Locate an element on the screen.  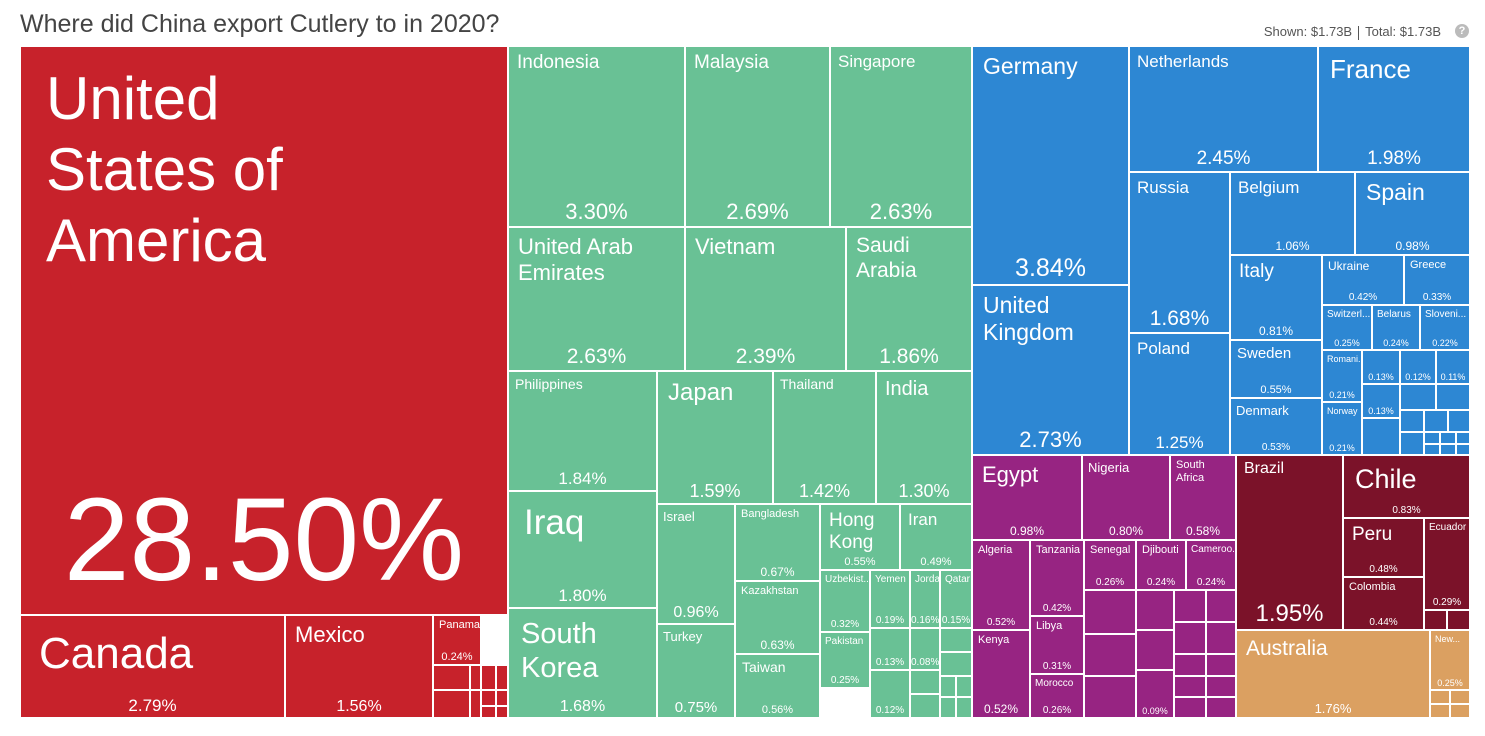
info-icon: ? is located at coordinates (1462, 31).